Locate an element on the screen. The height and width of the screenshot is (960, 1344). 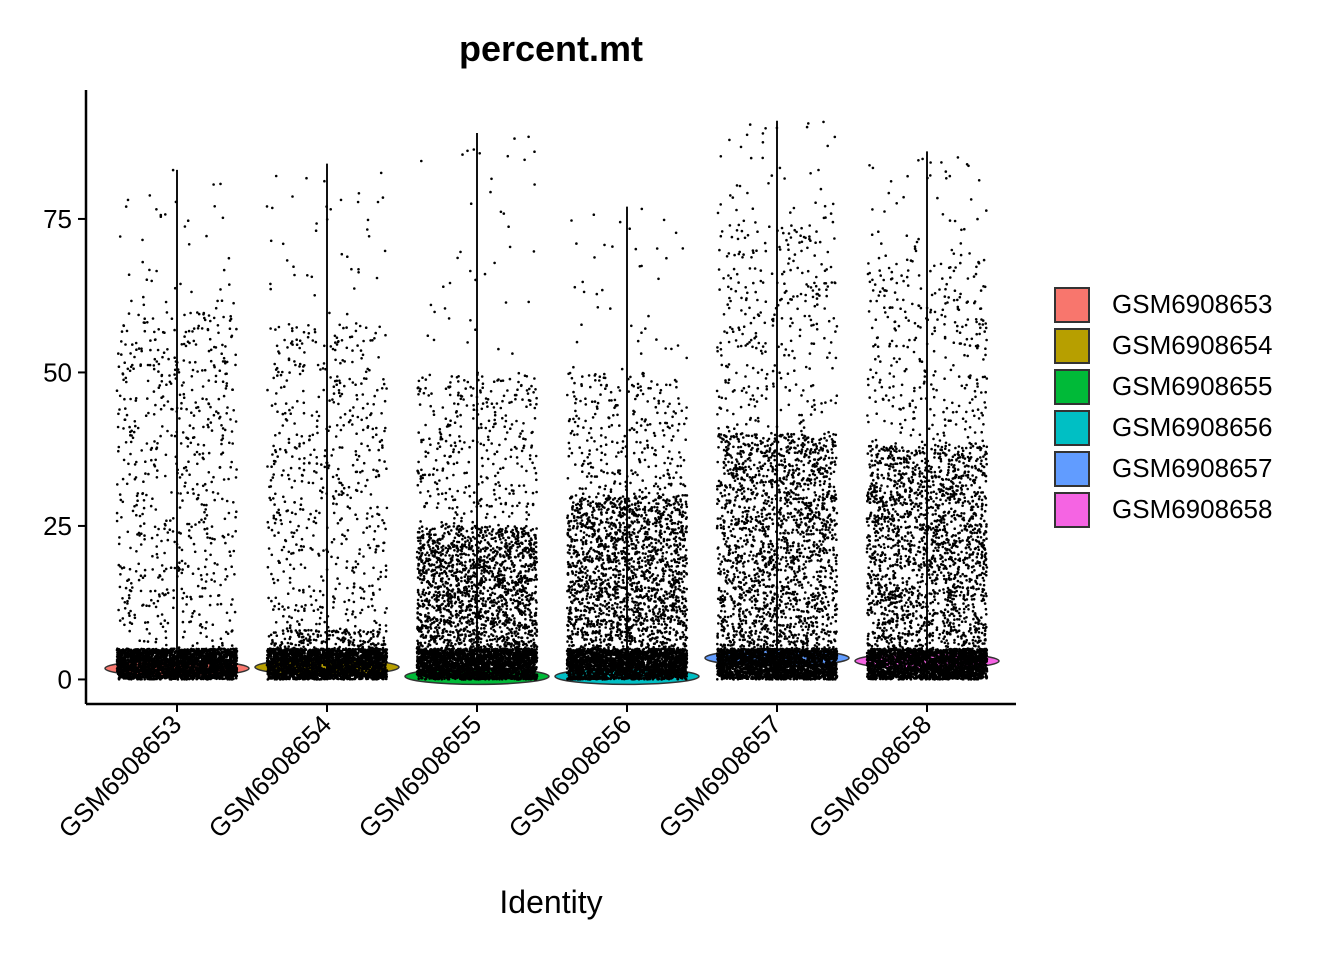
y-tick-label: 0 is located at coordinates (65, 679).